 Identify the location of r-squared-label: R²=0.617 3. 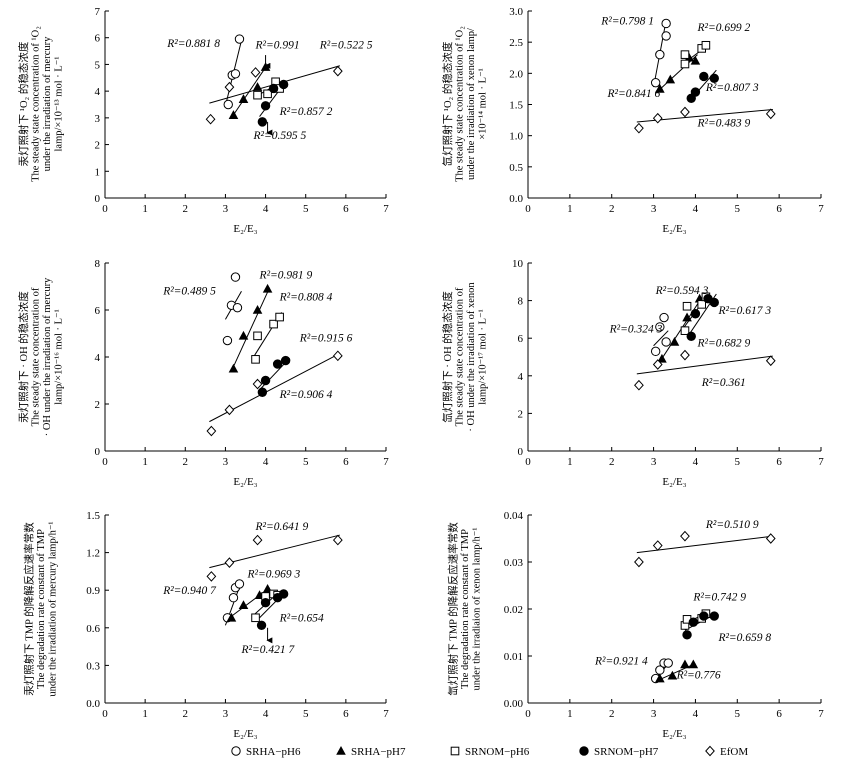
(744, 311).